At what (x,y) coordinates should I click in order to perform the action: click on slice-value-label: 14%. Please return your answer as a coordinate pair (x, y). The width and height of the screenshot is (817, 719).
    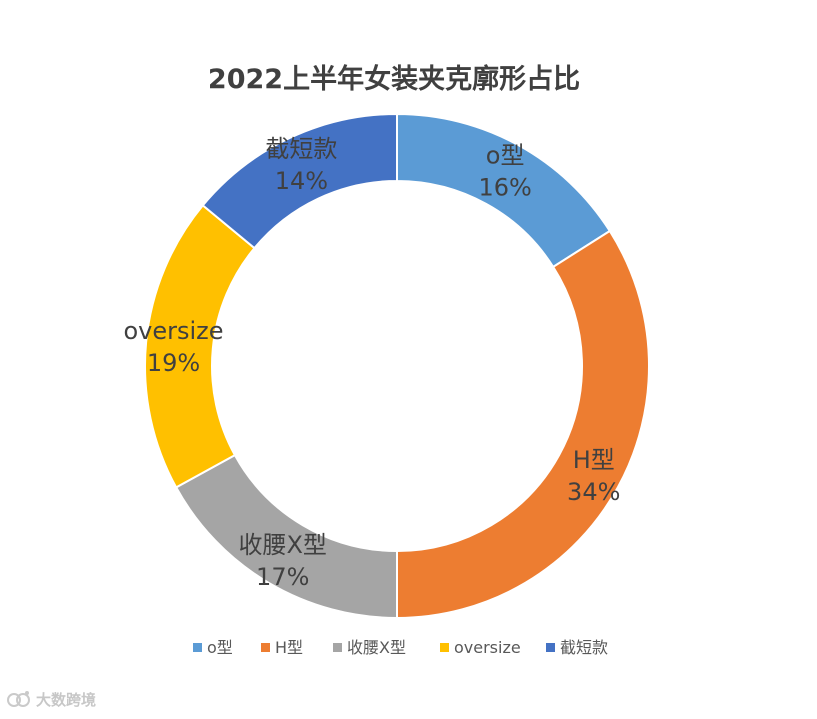
    Looking at the image, I should click on (301, 181).